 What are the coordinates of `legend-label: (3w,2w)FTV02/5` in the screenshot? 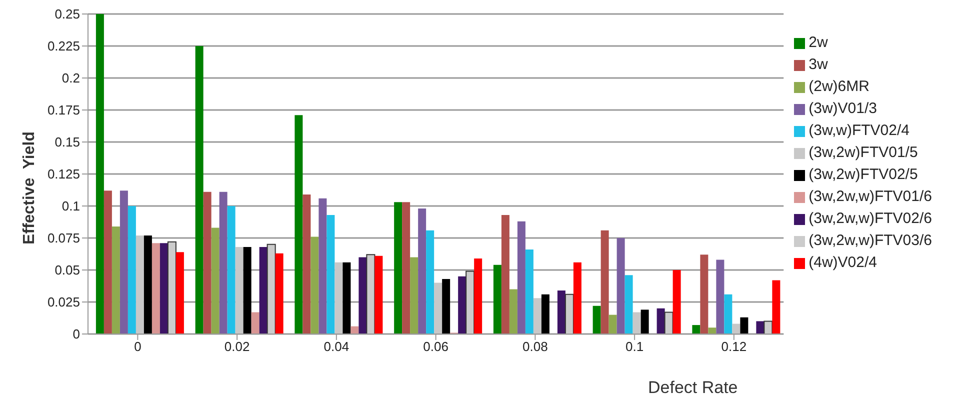 It's located at (863, 174).